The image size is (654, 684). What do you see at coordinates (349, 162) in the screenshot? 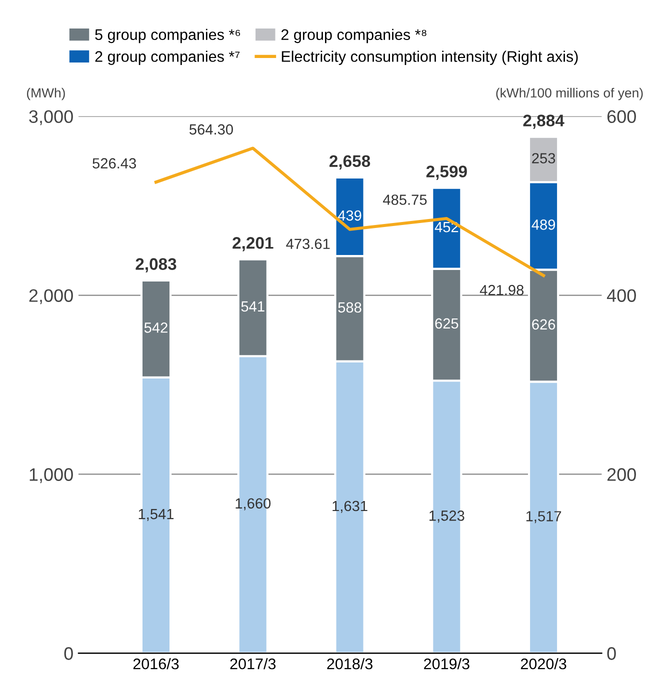
I see `total-label: 2,658` at bounding box center [349, 162].